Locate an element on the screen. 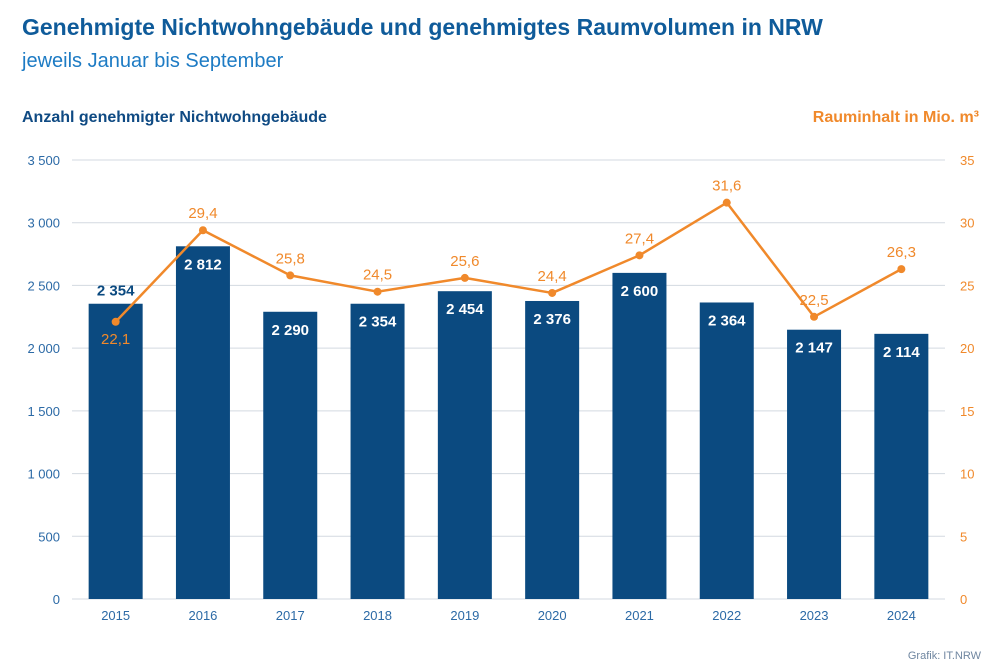 Image resolution: width=997 pixels, height=668 pixels. left-axis-tick-label: 500 is located at coordinates (49, 536).